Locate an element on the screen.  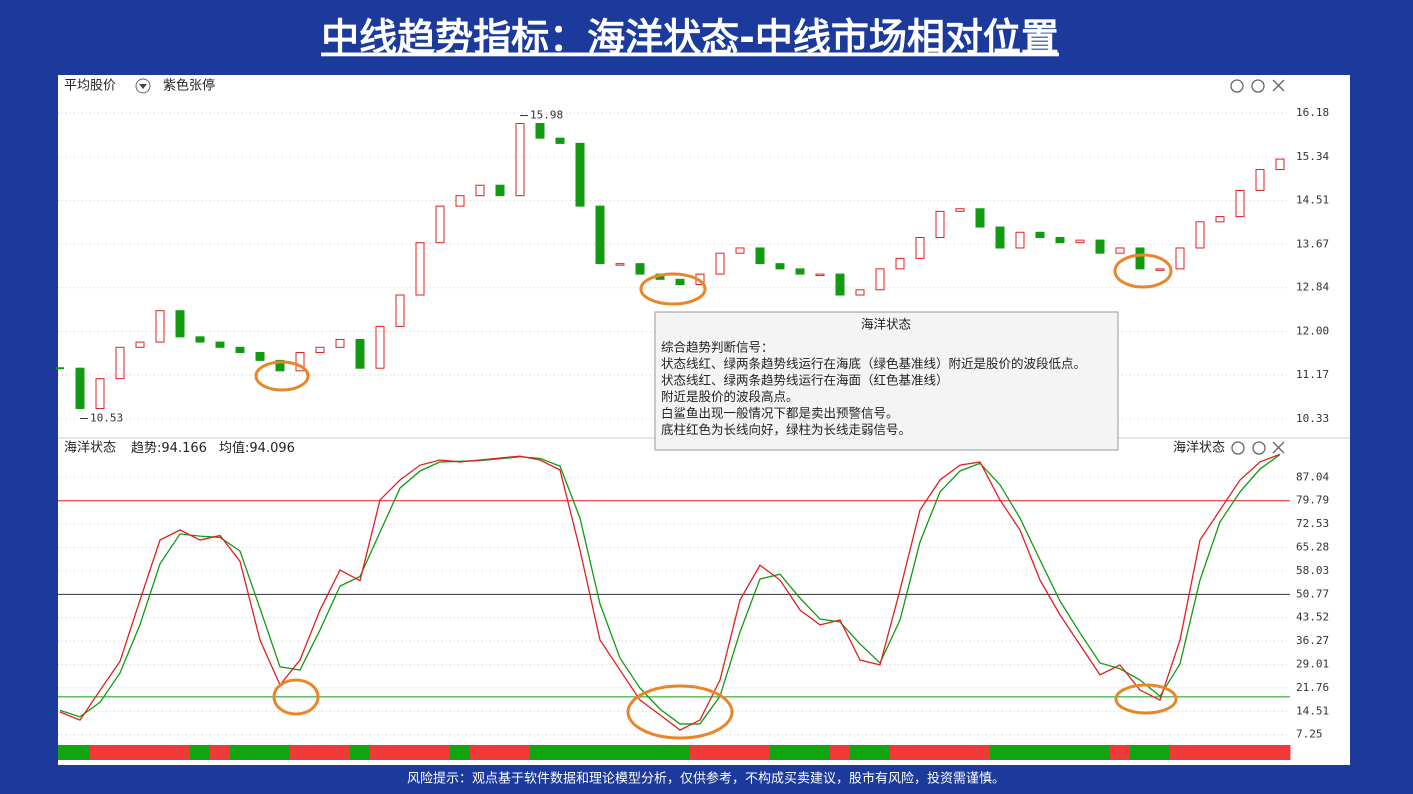
y-tick-label: 79.79 is located at coordinates (1312, 500).